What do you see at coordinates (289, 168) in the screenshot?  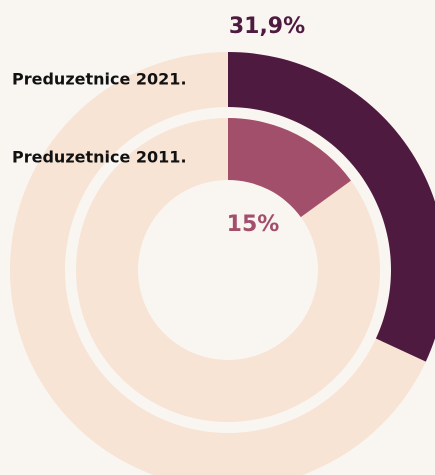 I see `ring-segment` at bounding box center [289, 168].